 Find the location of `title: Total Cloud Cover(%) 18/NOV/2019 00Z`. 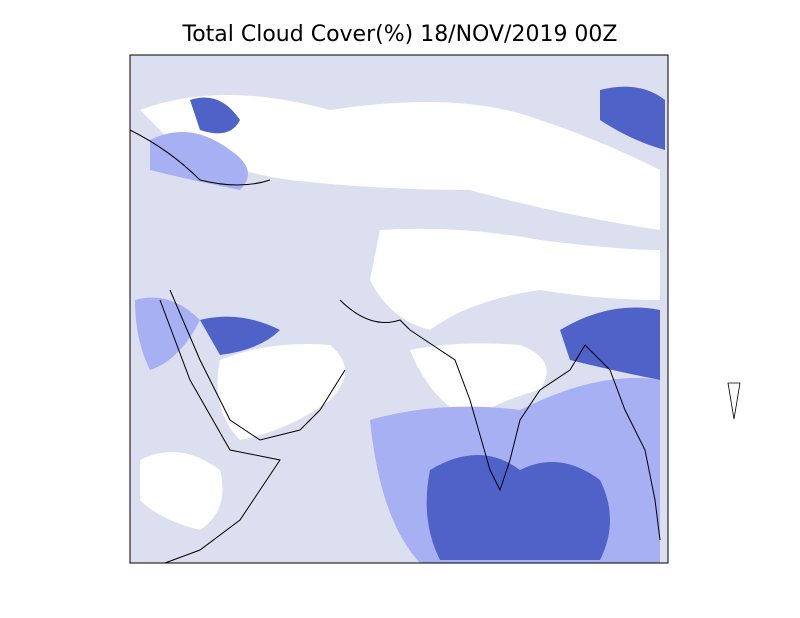

title: Total Cloud Cover(%) 18/NOV/2019 00Z is located at coordinates (400, 34).